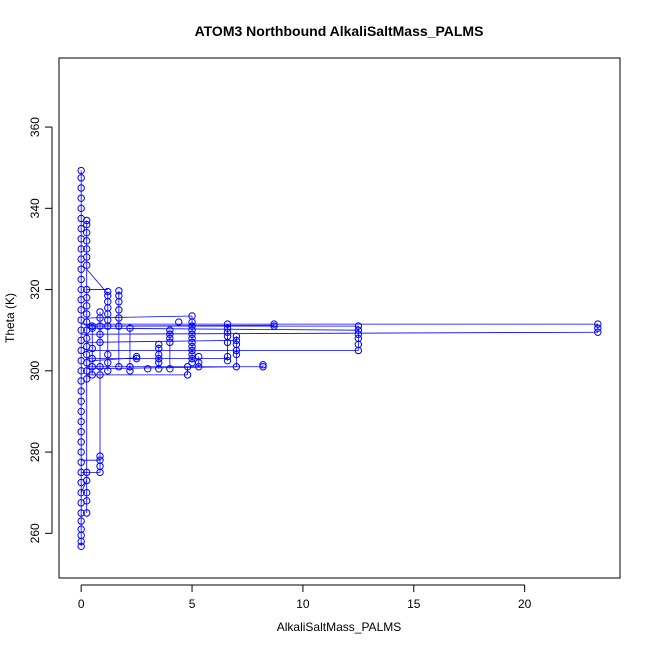 The image size is (650, 650). I want to click on x-tick-label: 20, so click(525, 604).